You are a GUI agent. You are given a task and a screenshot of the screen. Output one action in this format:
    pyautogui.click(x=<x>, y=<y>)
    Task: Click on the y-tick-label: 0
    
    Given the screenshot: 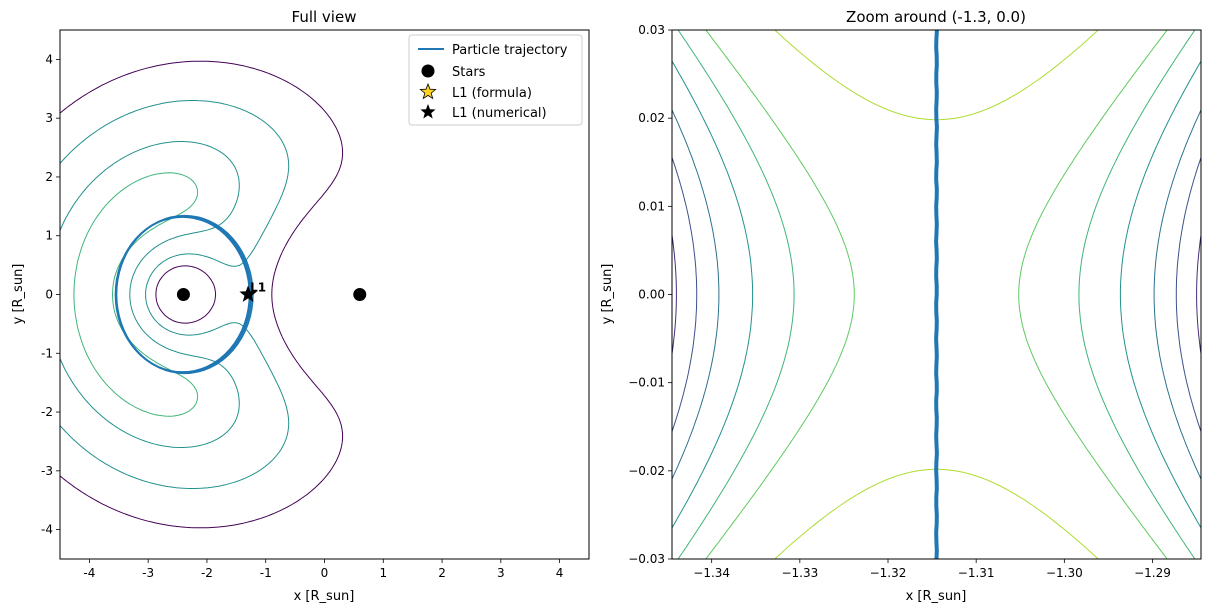 What is the action you would take?
    pyautogui.click(x=49, y=295)
    